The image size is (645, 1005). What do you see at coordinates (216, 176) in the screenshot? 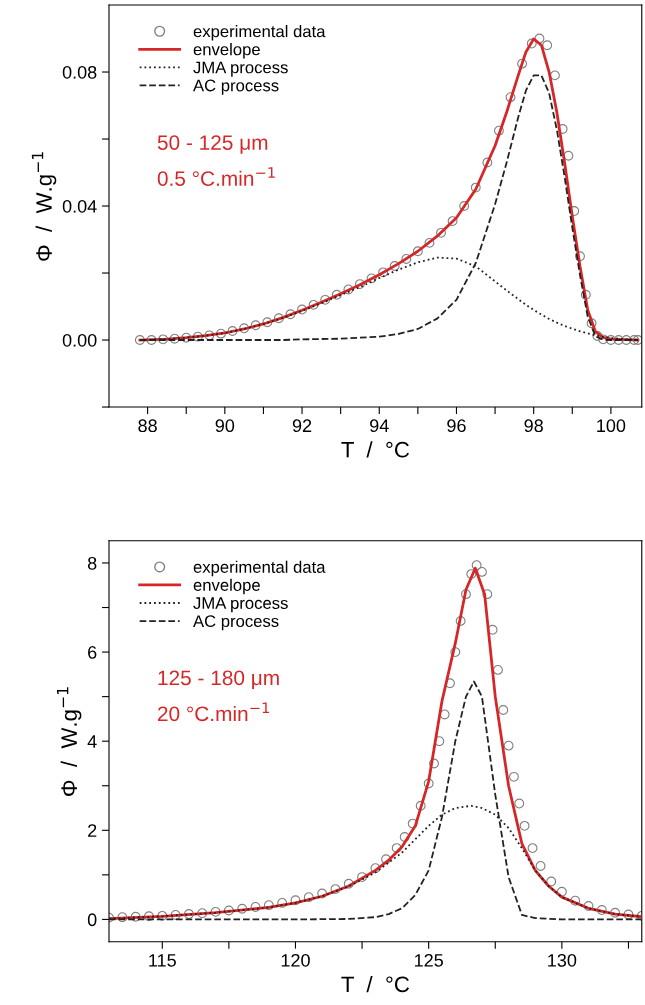
I see `annotation: 0.5 °C.min$^{−1}$` at bounding box center [216, 176].